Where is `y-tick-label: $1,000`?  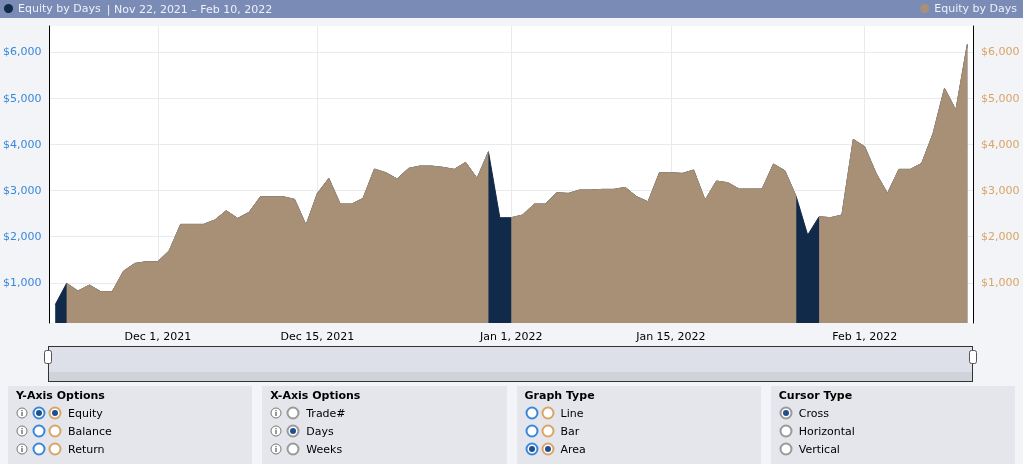
y-tick-label: $1,000 is located at coordinates (22, 283).